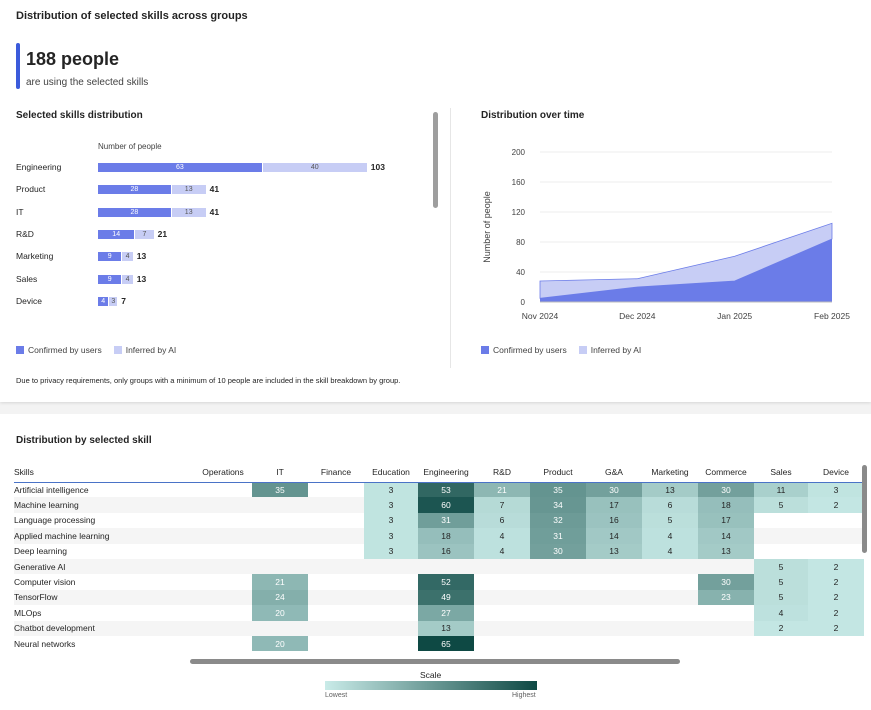 Image resolution: width=871 pixels, height=710 pixels. What do you see at coordinates (726, 472) in the screenshot?
I see `column-header: Commerce` at bounding box center [726, 472].